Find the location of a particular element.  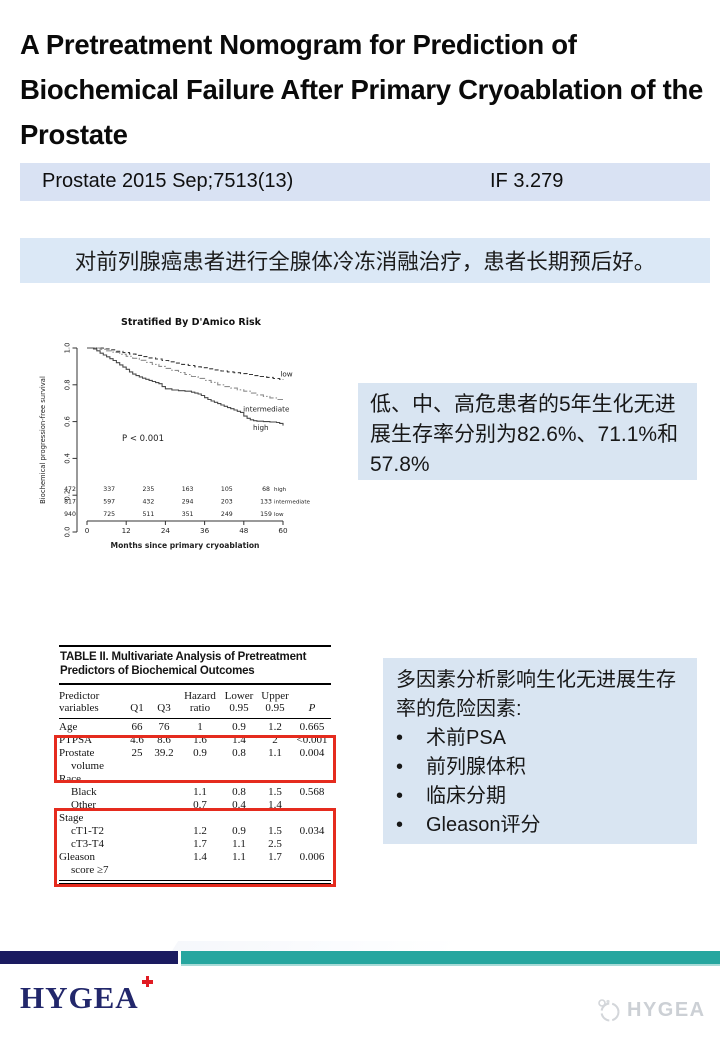

table-row-label: Gleason is located at coordinates (77, 857).